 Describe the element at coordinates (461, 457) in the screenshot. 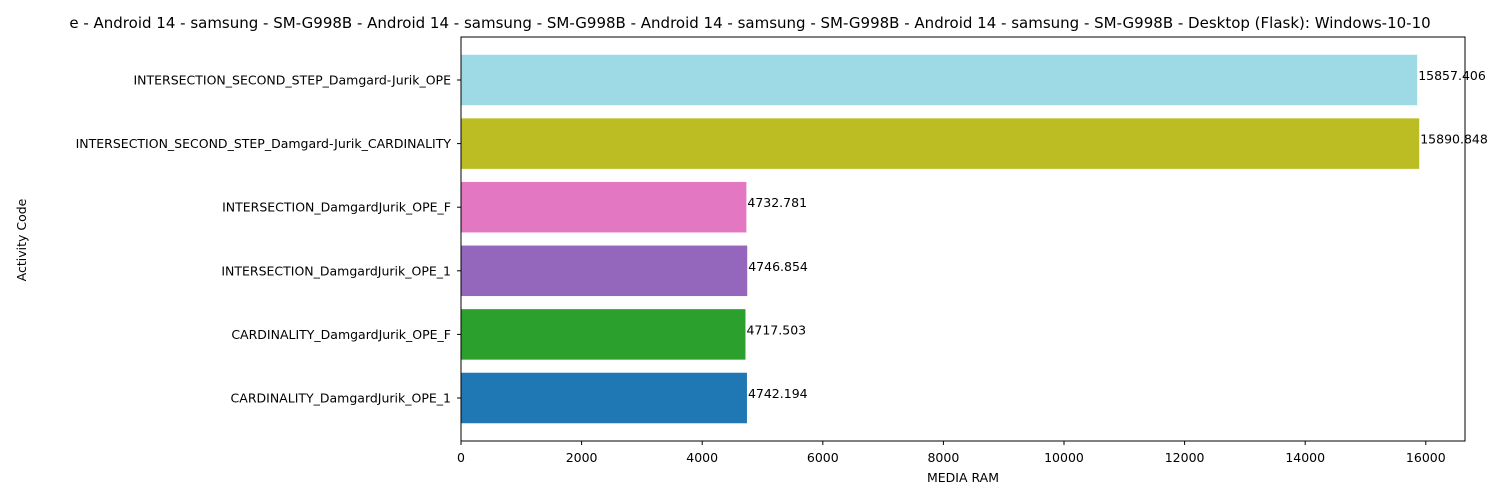

I see `x-tick-label: 0` at that location.